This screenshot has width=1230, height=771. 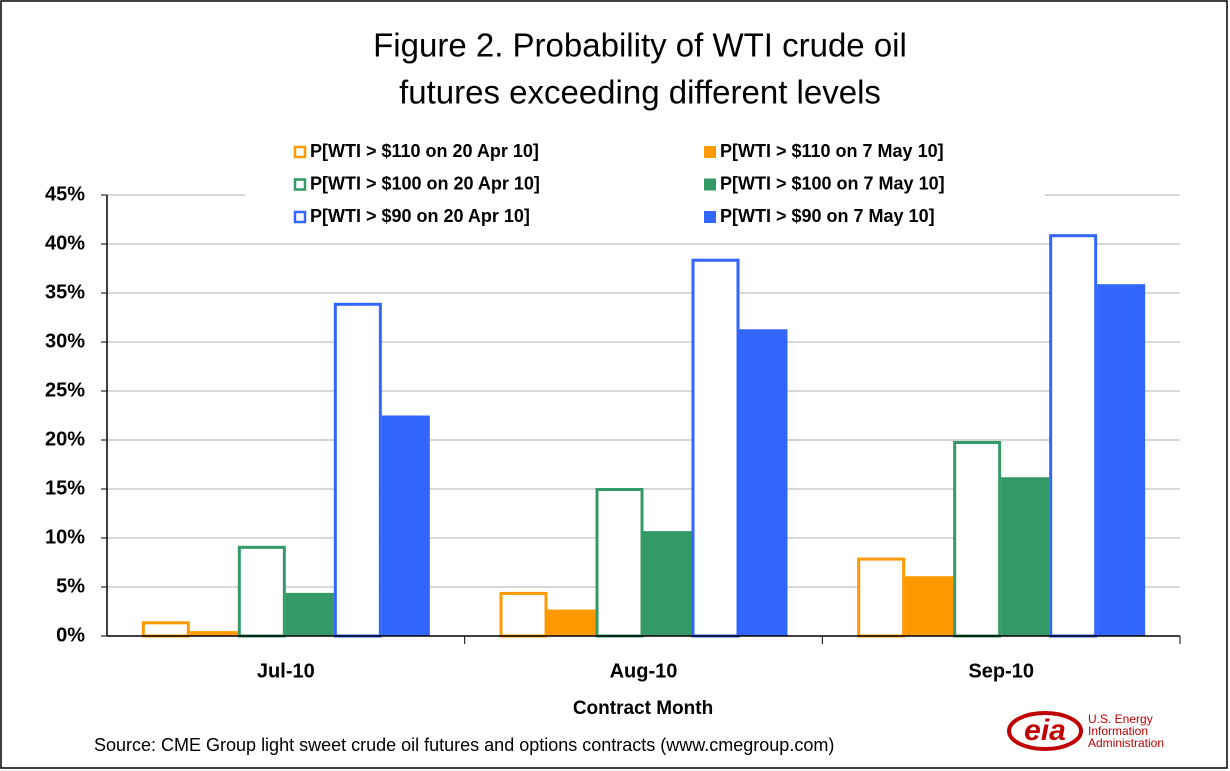 What do you see at coordinates (286, 671) in the screenshot?
I see `x-tick-label: Jul-10` at bounding box center [286, 671].